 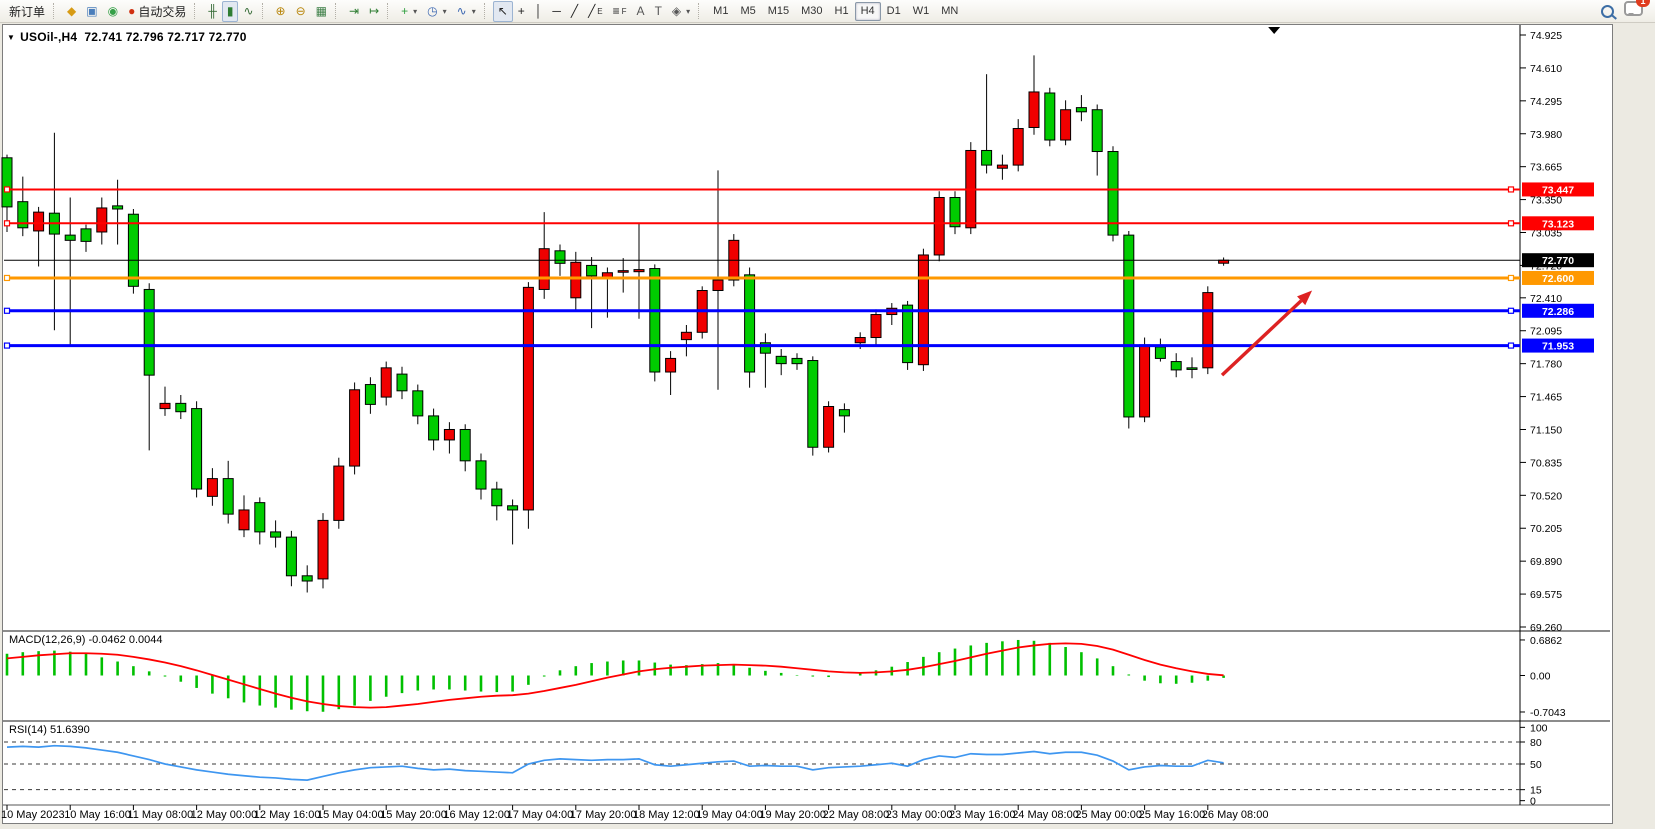 I want to click on data-window-button: ▣, so click(x=91, y=11).